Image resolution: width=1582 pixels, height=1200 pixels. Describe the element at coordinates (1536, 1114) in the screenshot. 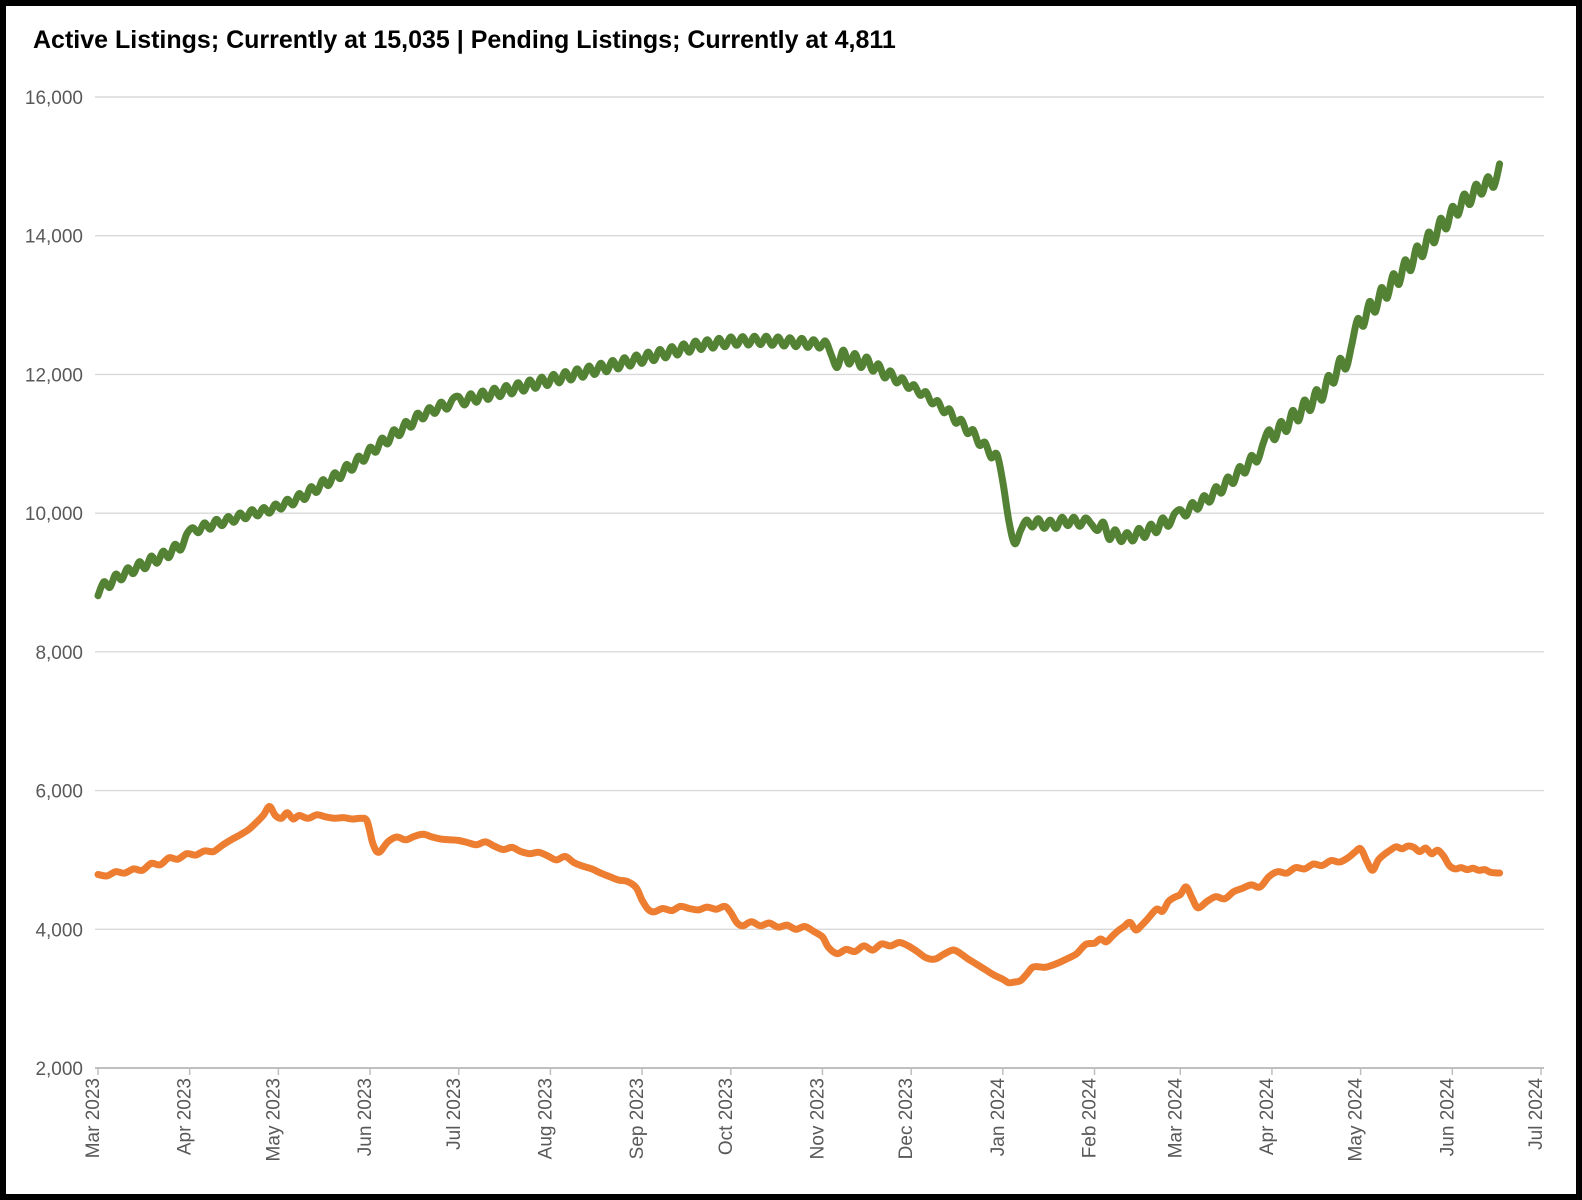

I see `x-axis-label: Jul 2024` at that location.